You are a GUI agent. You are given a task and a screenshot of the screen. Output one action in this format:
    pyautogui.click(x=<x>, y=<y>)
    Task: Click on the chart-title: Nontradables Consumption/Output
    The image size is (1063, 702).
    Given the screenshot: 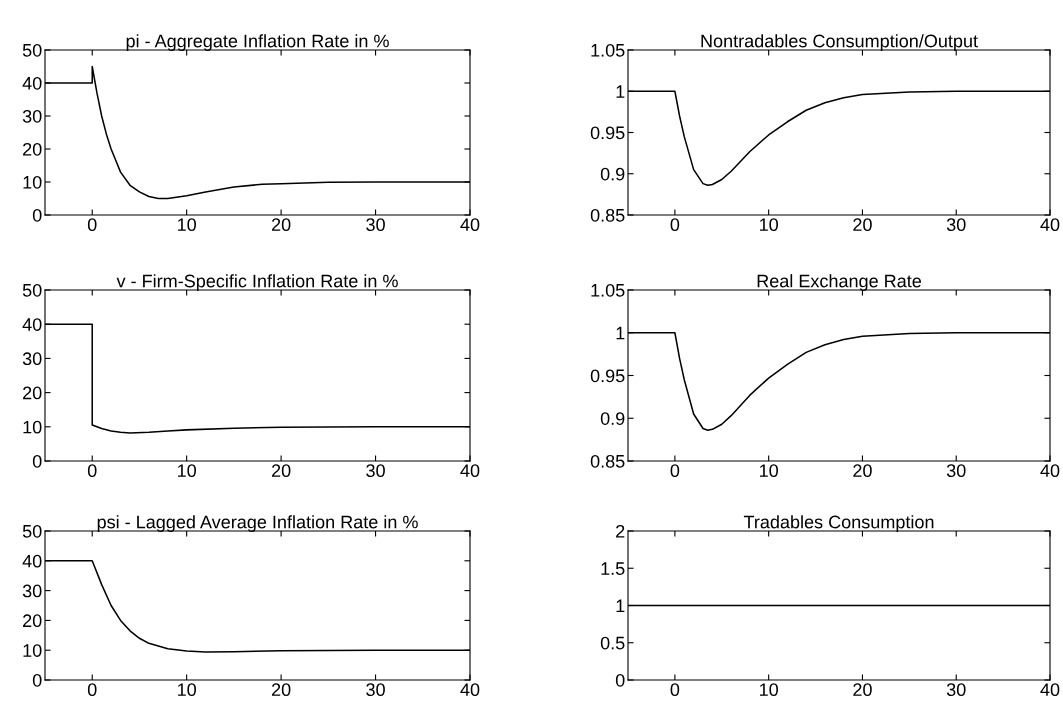 What is the action you would take?
    pyautogui.click(x=839, y=42)
    